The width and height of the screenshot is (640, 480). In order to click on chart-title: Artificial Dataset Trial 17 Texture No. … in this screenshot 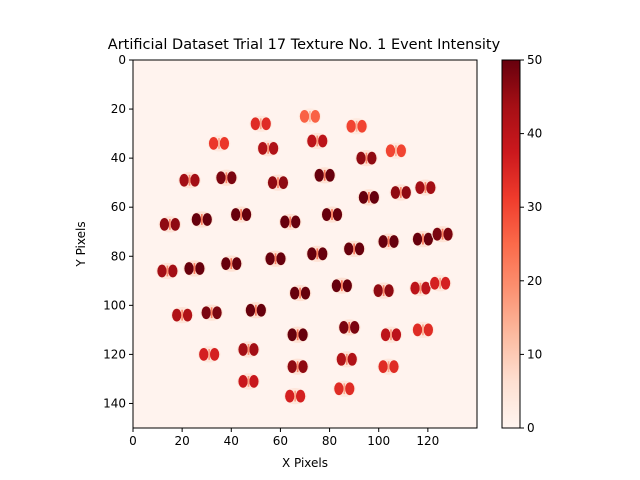, I will do `click(304, 45)`.